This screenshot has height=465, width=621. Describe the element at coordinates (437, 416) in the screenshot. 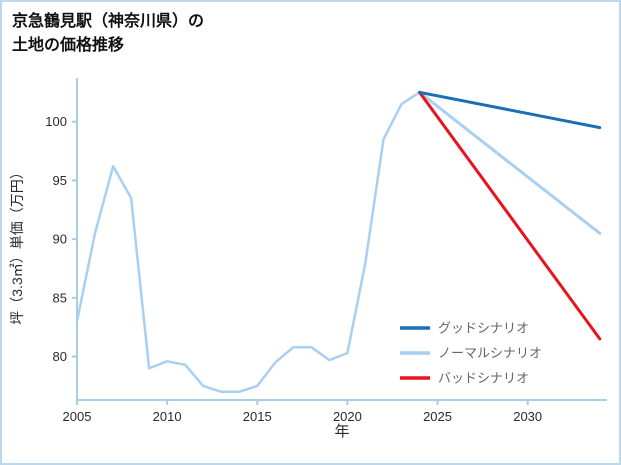

I see `x-tick-label: 2025` at that location.